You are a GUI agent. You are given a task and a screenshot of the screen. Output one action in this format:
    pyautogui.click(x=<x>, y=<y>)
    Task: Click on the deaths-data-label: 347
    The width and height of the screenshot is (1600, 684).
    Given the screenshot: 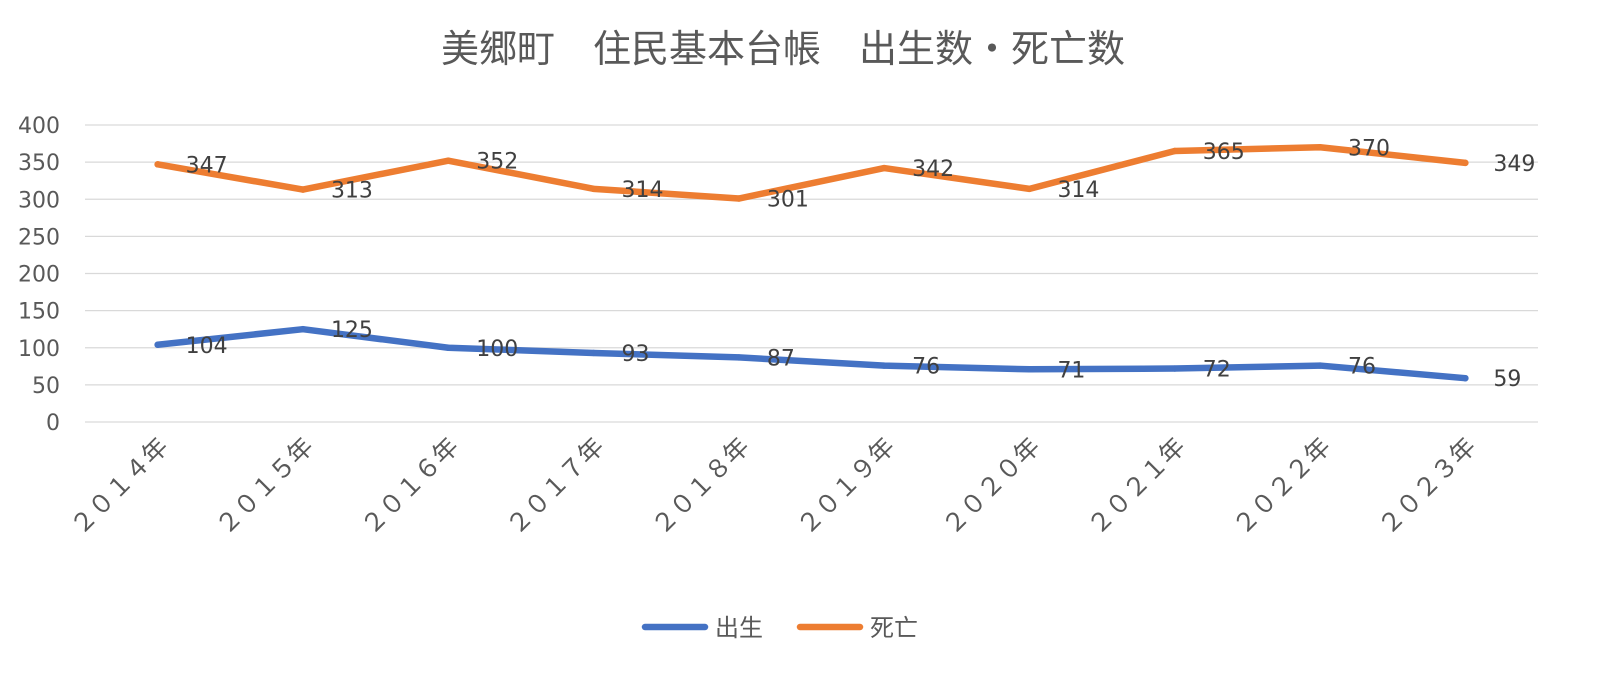 What is the action you would take?
    pyautogui.click(x=207, y=165)
    